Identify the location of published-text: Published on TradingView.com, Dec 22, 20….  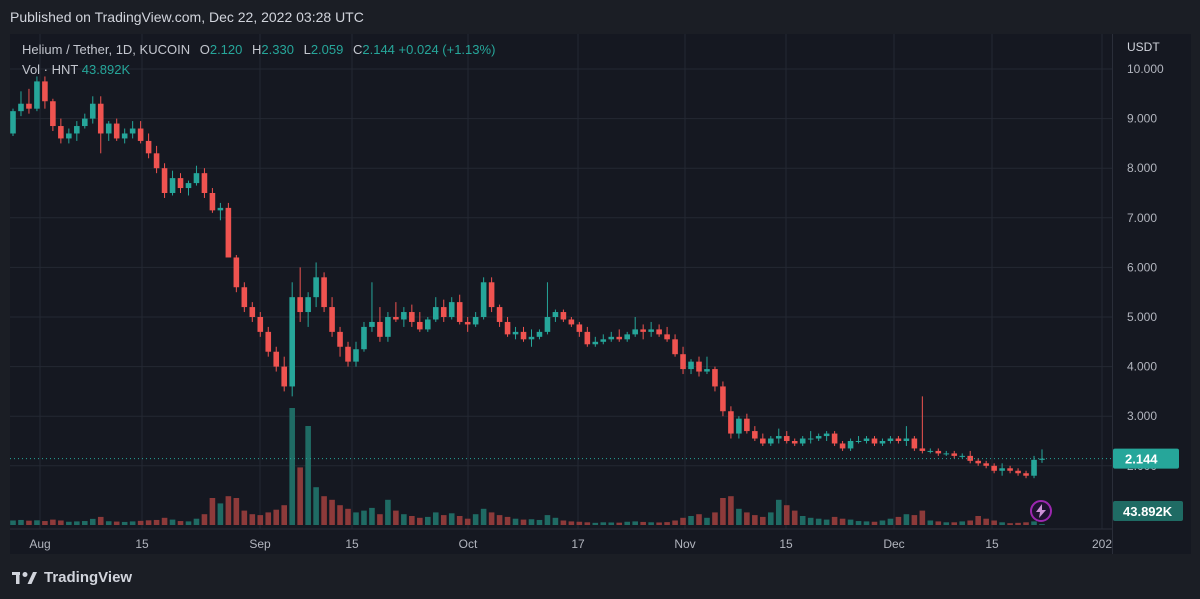
(187, 17).